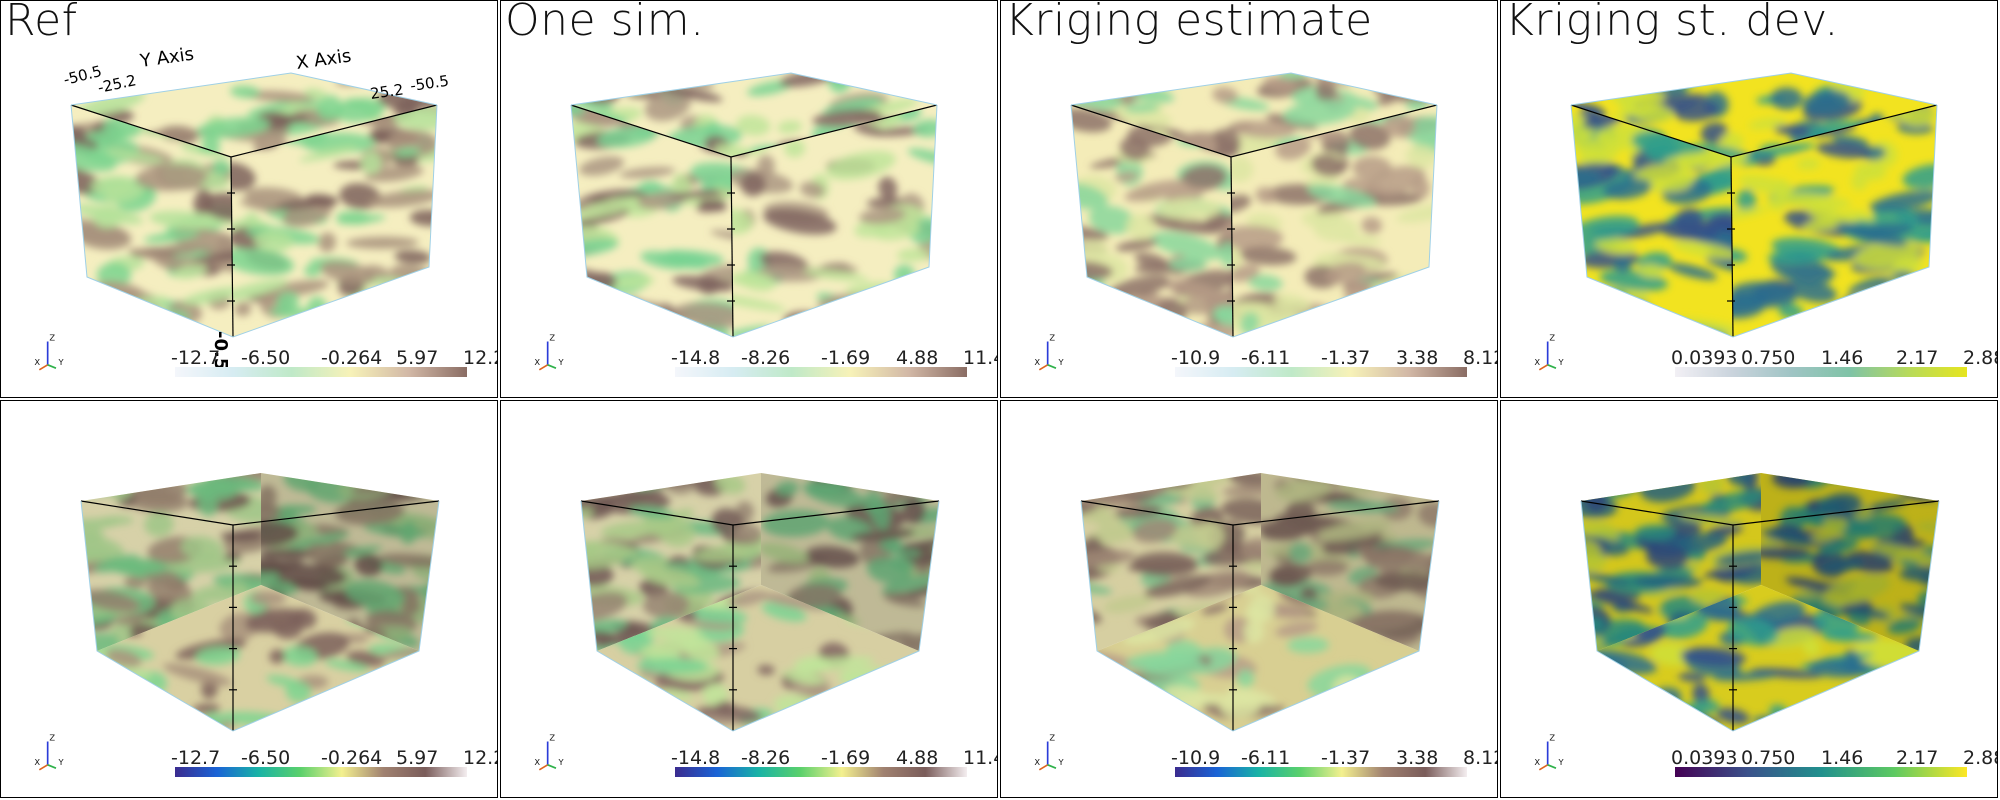 The image size is (2000, 800). Describe the element at coordinates (1672, 23) in the screenshot. I see `panel-title: Kriging st. dev.` at that location.